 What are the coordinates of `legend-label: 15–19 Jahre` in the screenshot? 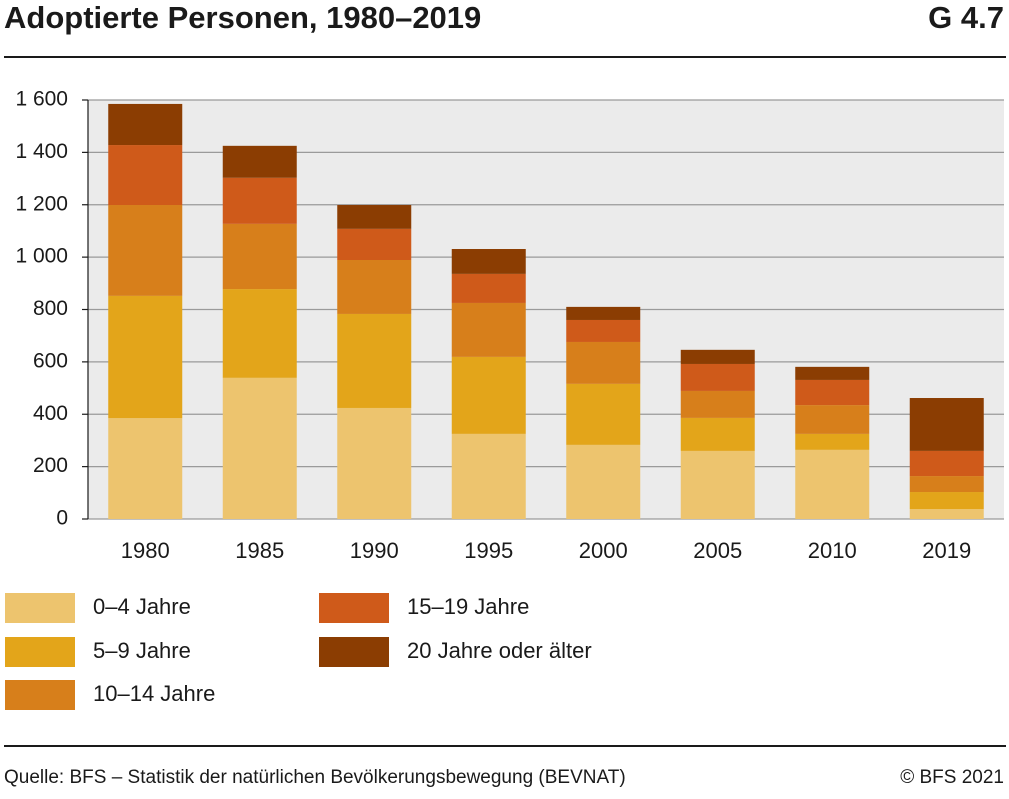 It's located at (468, 606).